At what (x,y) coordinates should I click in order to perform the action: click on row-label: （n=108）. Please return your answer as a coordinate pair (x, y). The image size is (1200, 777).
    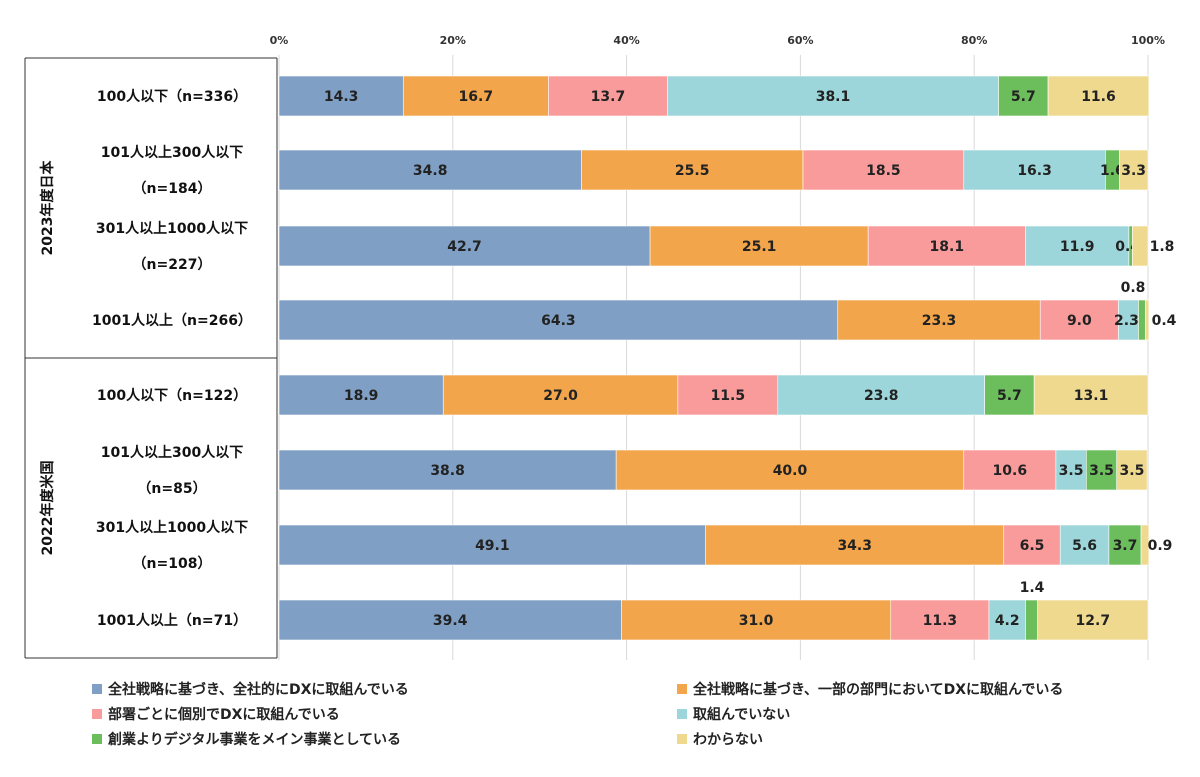
    Looking at the image, I should click on (172, 564).